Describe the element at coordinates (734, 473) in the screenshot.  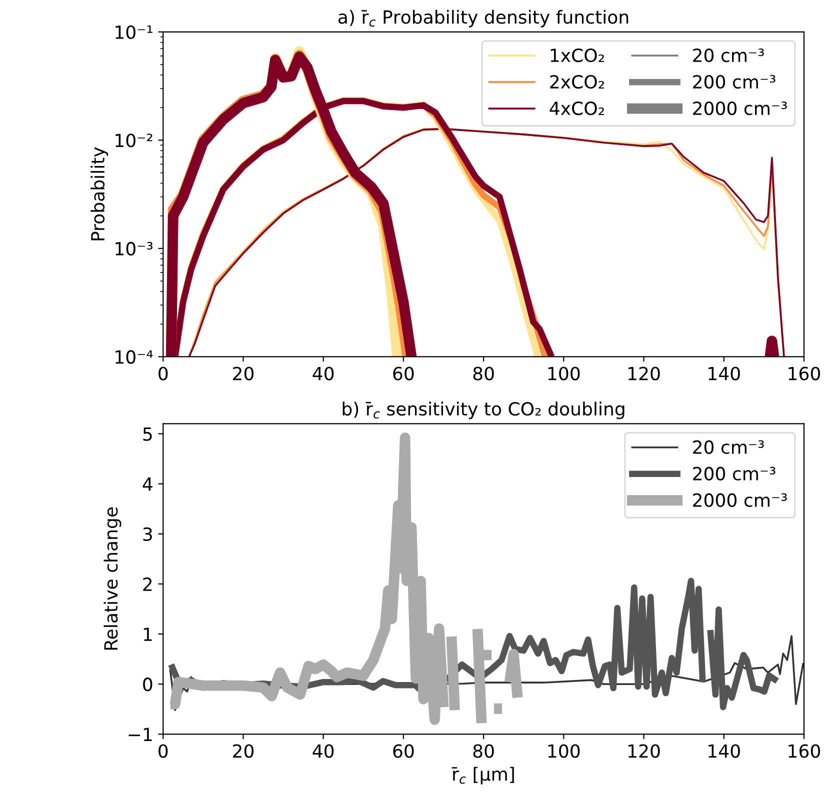
I see `legend-label: 200 cm⁻³` at that location.